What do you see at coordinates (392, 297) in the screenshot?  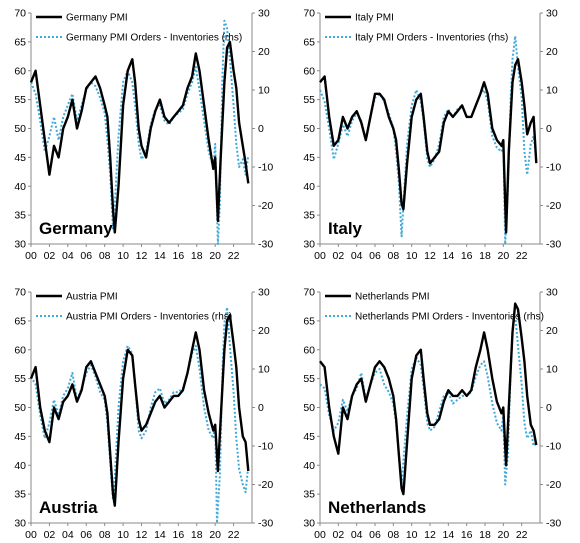 I see `legend-label-pmi: Netherlands PMI` at bounding box center [392, 297].